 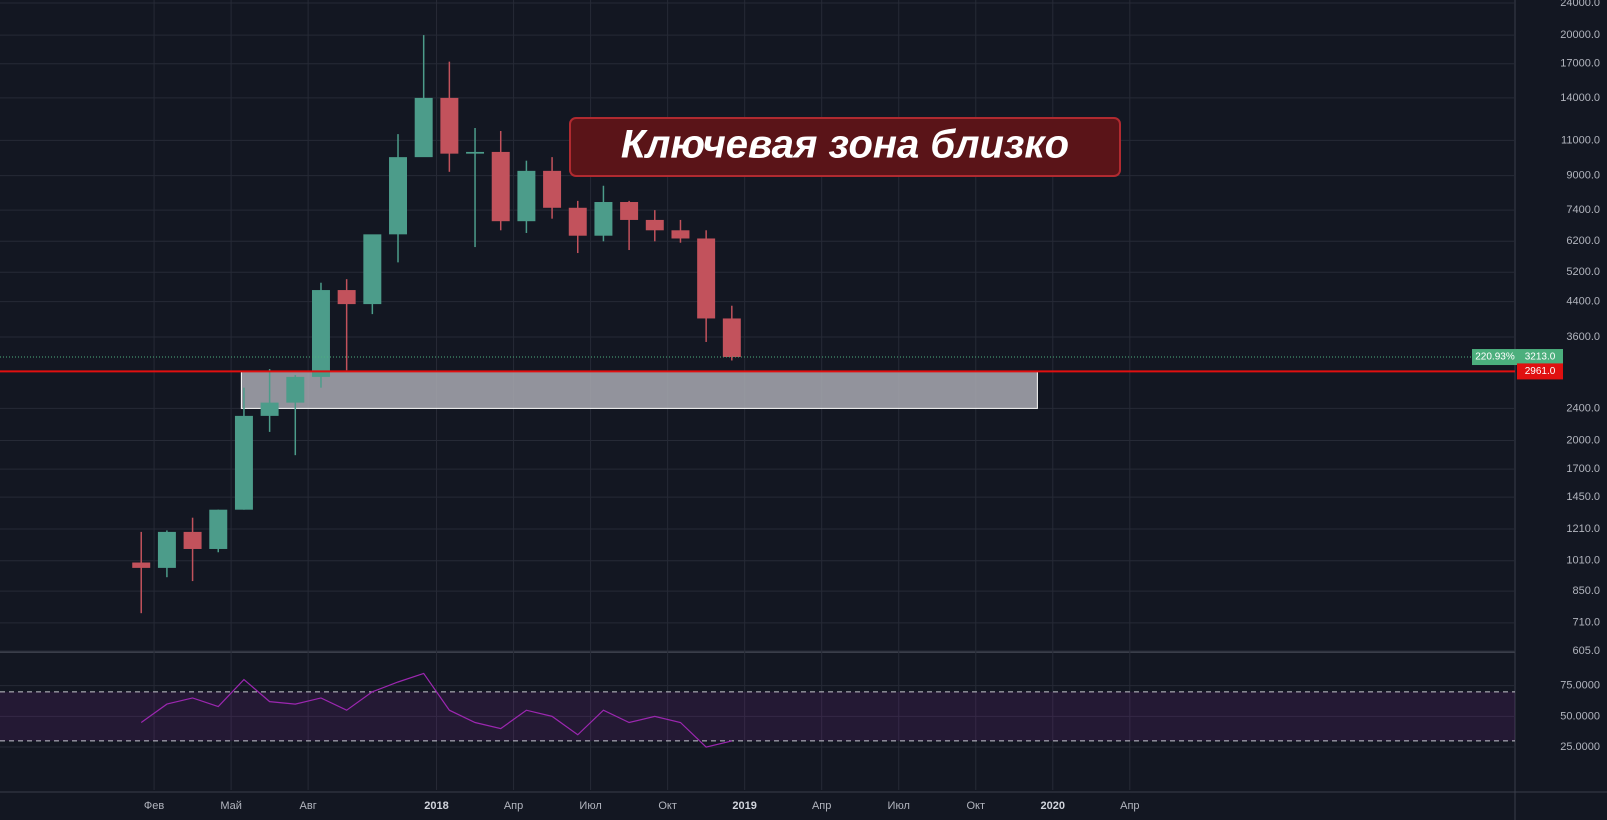 What do you see at coordinates (436, 710) in the screenshot?
I see `rsi-line` at bounding box center [436, 710].